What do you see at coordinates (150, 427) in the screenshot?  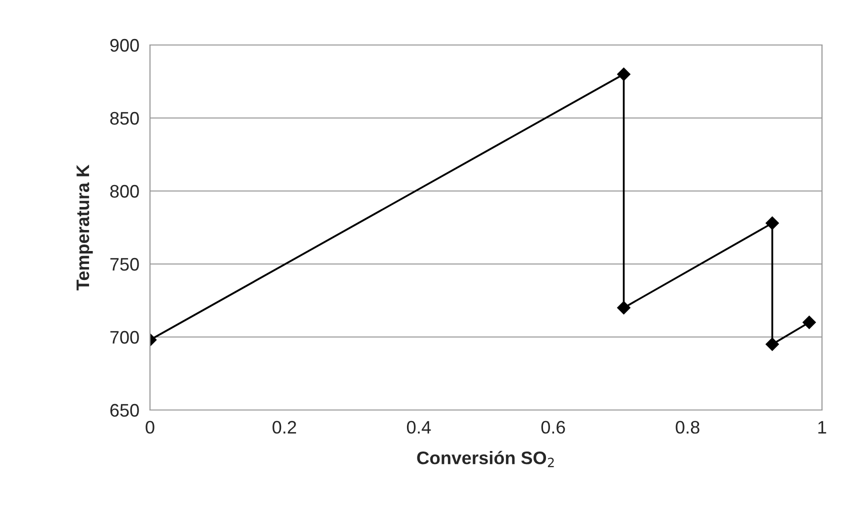 I see `x-tick-label: 0` at bounding box center [150, 427].